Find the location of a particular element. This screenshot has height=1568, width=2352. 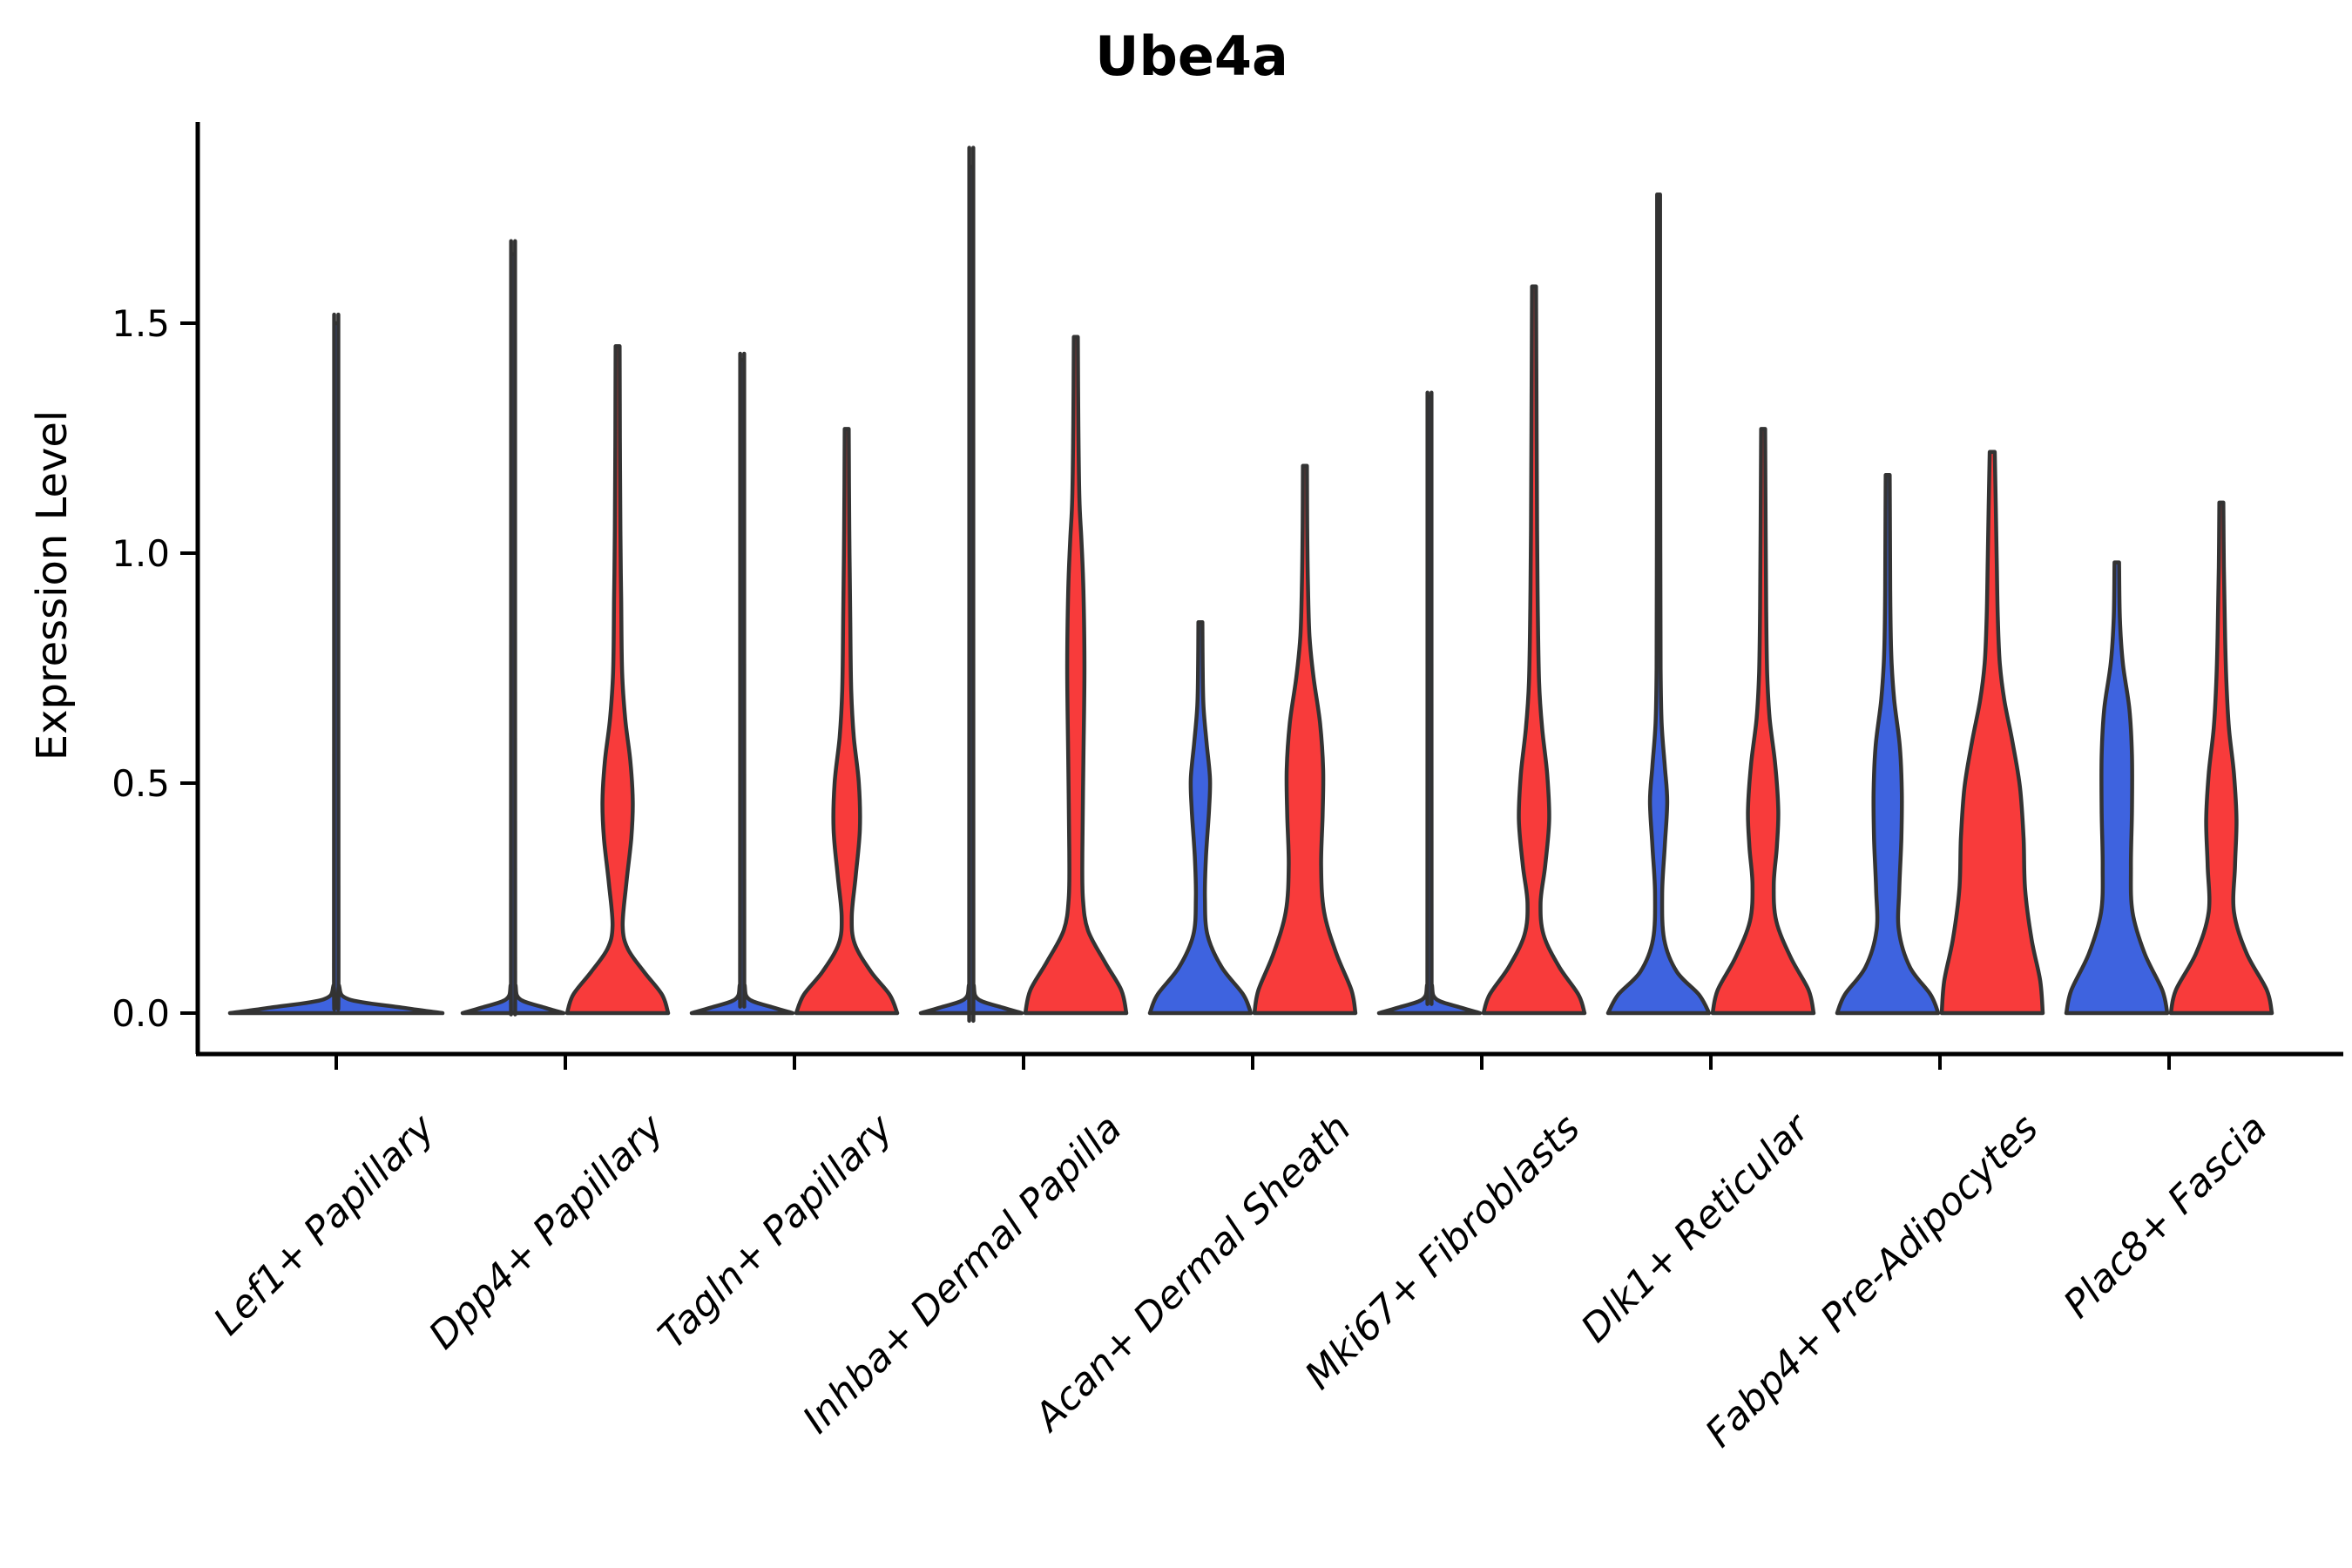

x-tick-label: Tagln+ Papillary is located at coordinates (776, 1231).